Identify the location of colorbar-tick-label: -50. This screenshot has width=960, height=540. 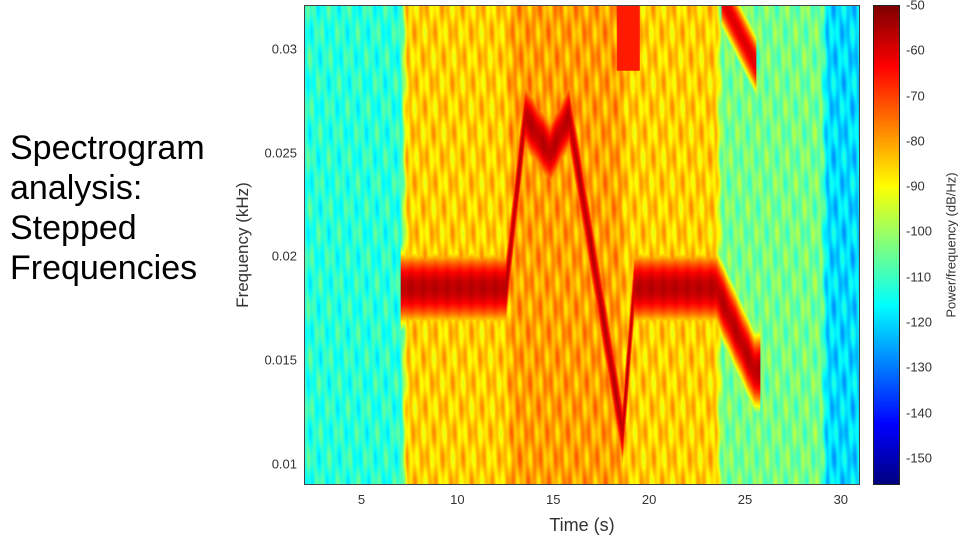
(915, 6).